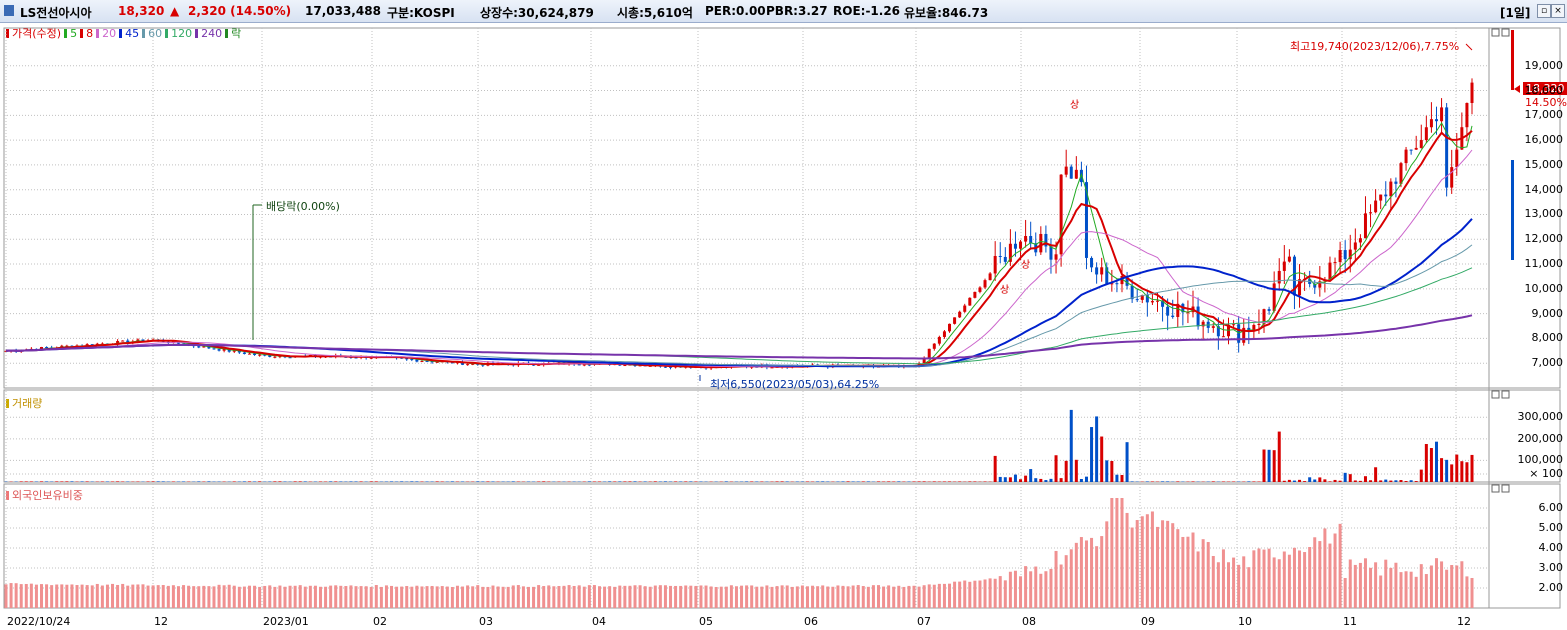 The height and width of the screenshot is (630, 1567). Describe the element at coordinates (1558, 11) in the screenshot. I see `close-icon: ×` at that location.